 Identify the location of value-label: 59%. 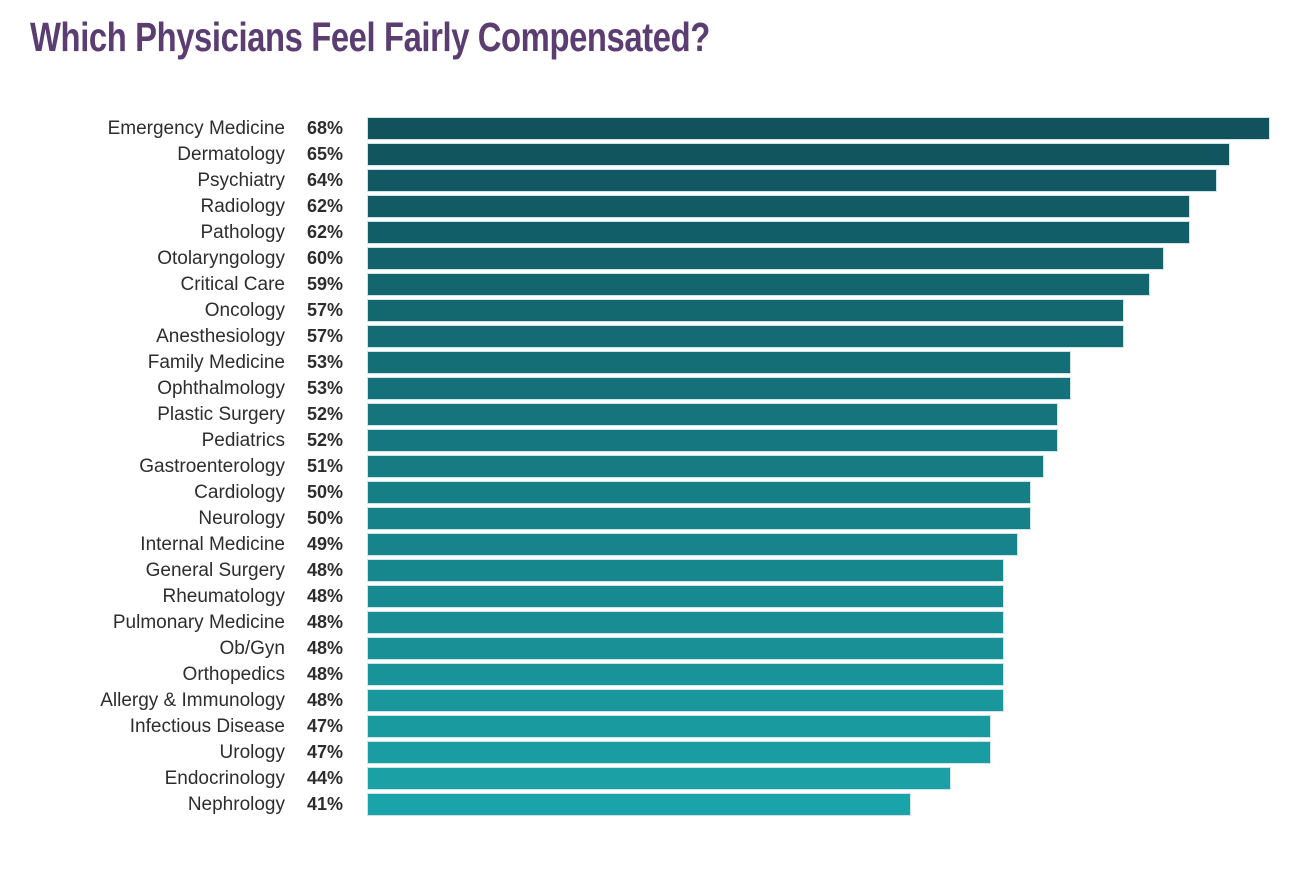
(325, 284).